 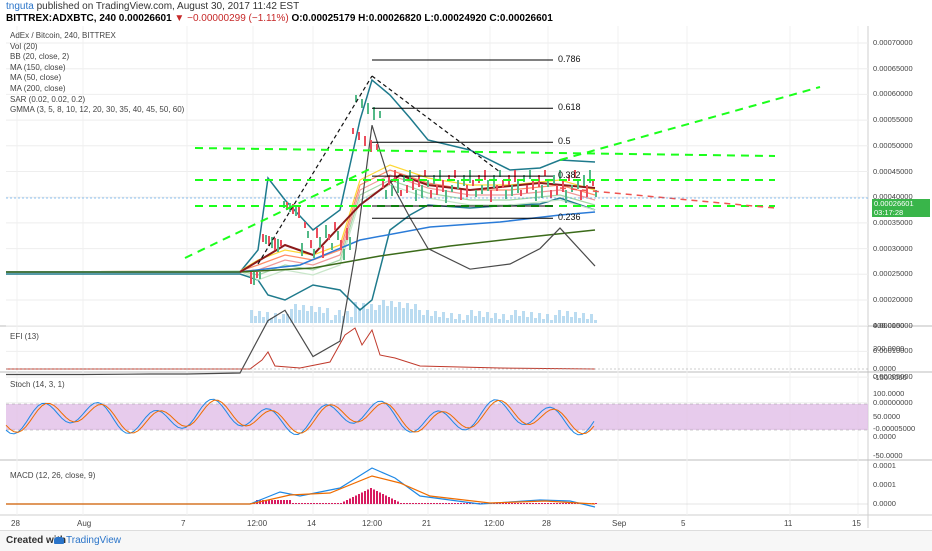 What do you see at coordinates (893, 351) in the screenshot?
I see `price-axis-label: 0.00010000` at bounding box center [893, 351].